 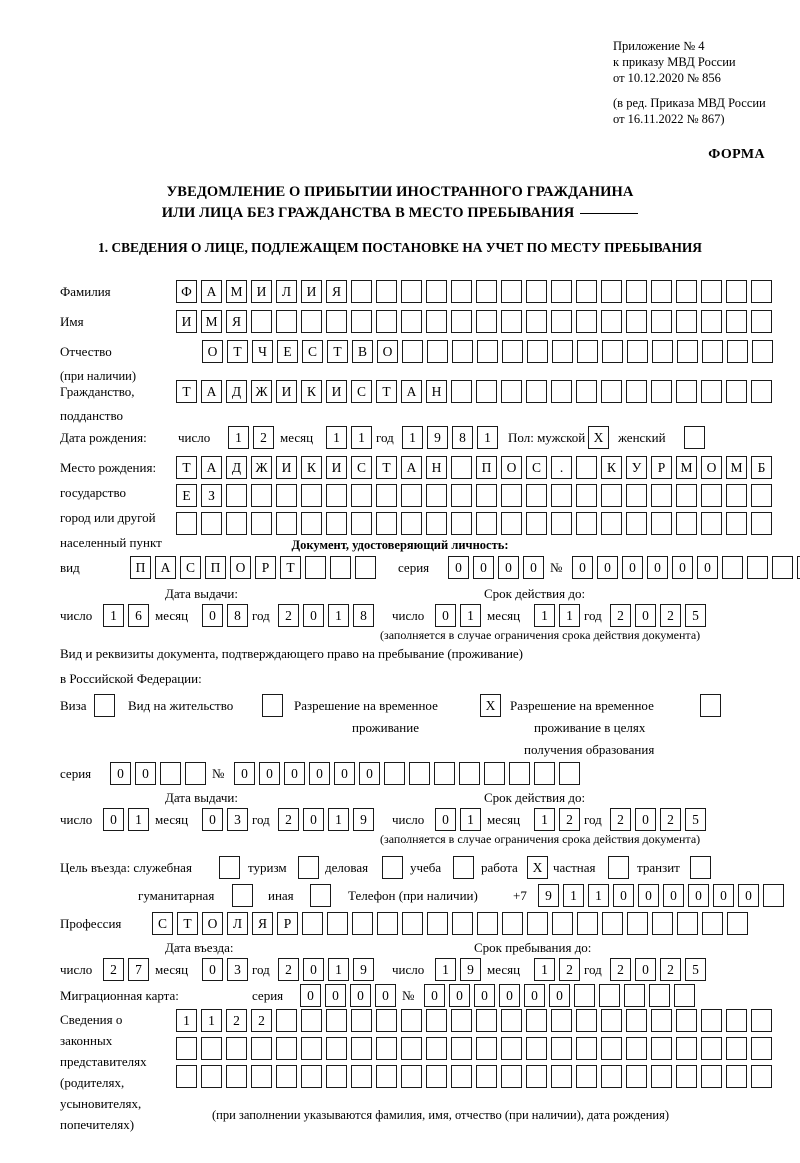 What do you see at coordinates (312, 351) in the screenshot?
I see `char-box: С` at bounding box center [312, 351].